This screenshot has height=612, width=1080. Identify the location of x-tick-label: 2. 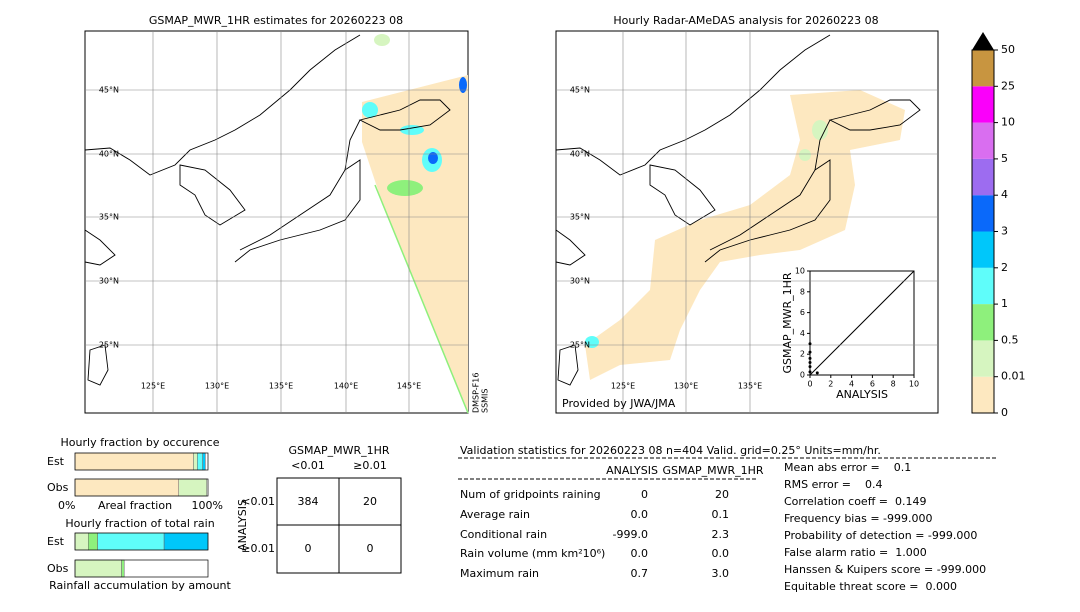
(830, 384).